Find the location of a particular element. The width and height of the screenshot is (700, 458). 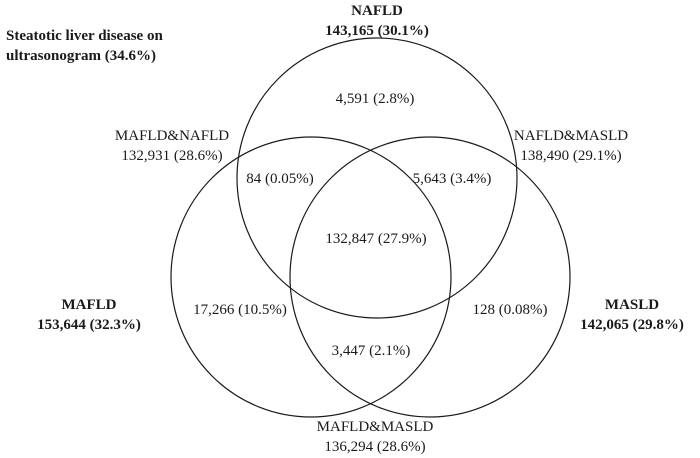

mafld-nafld-name: MAFLD&NAFLD is located at coordinates (172, 136).